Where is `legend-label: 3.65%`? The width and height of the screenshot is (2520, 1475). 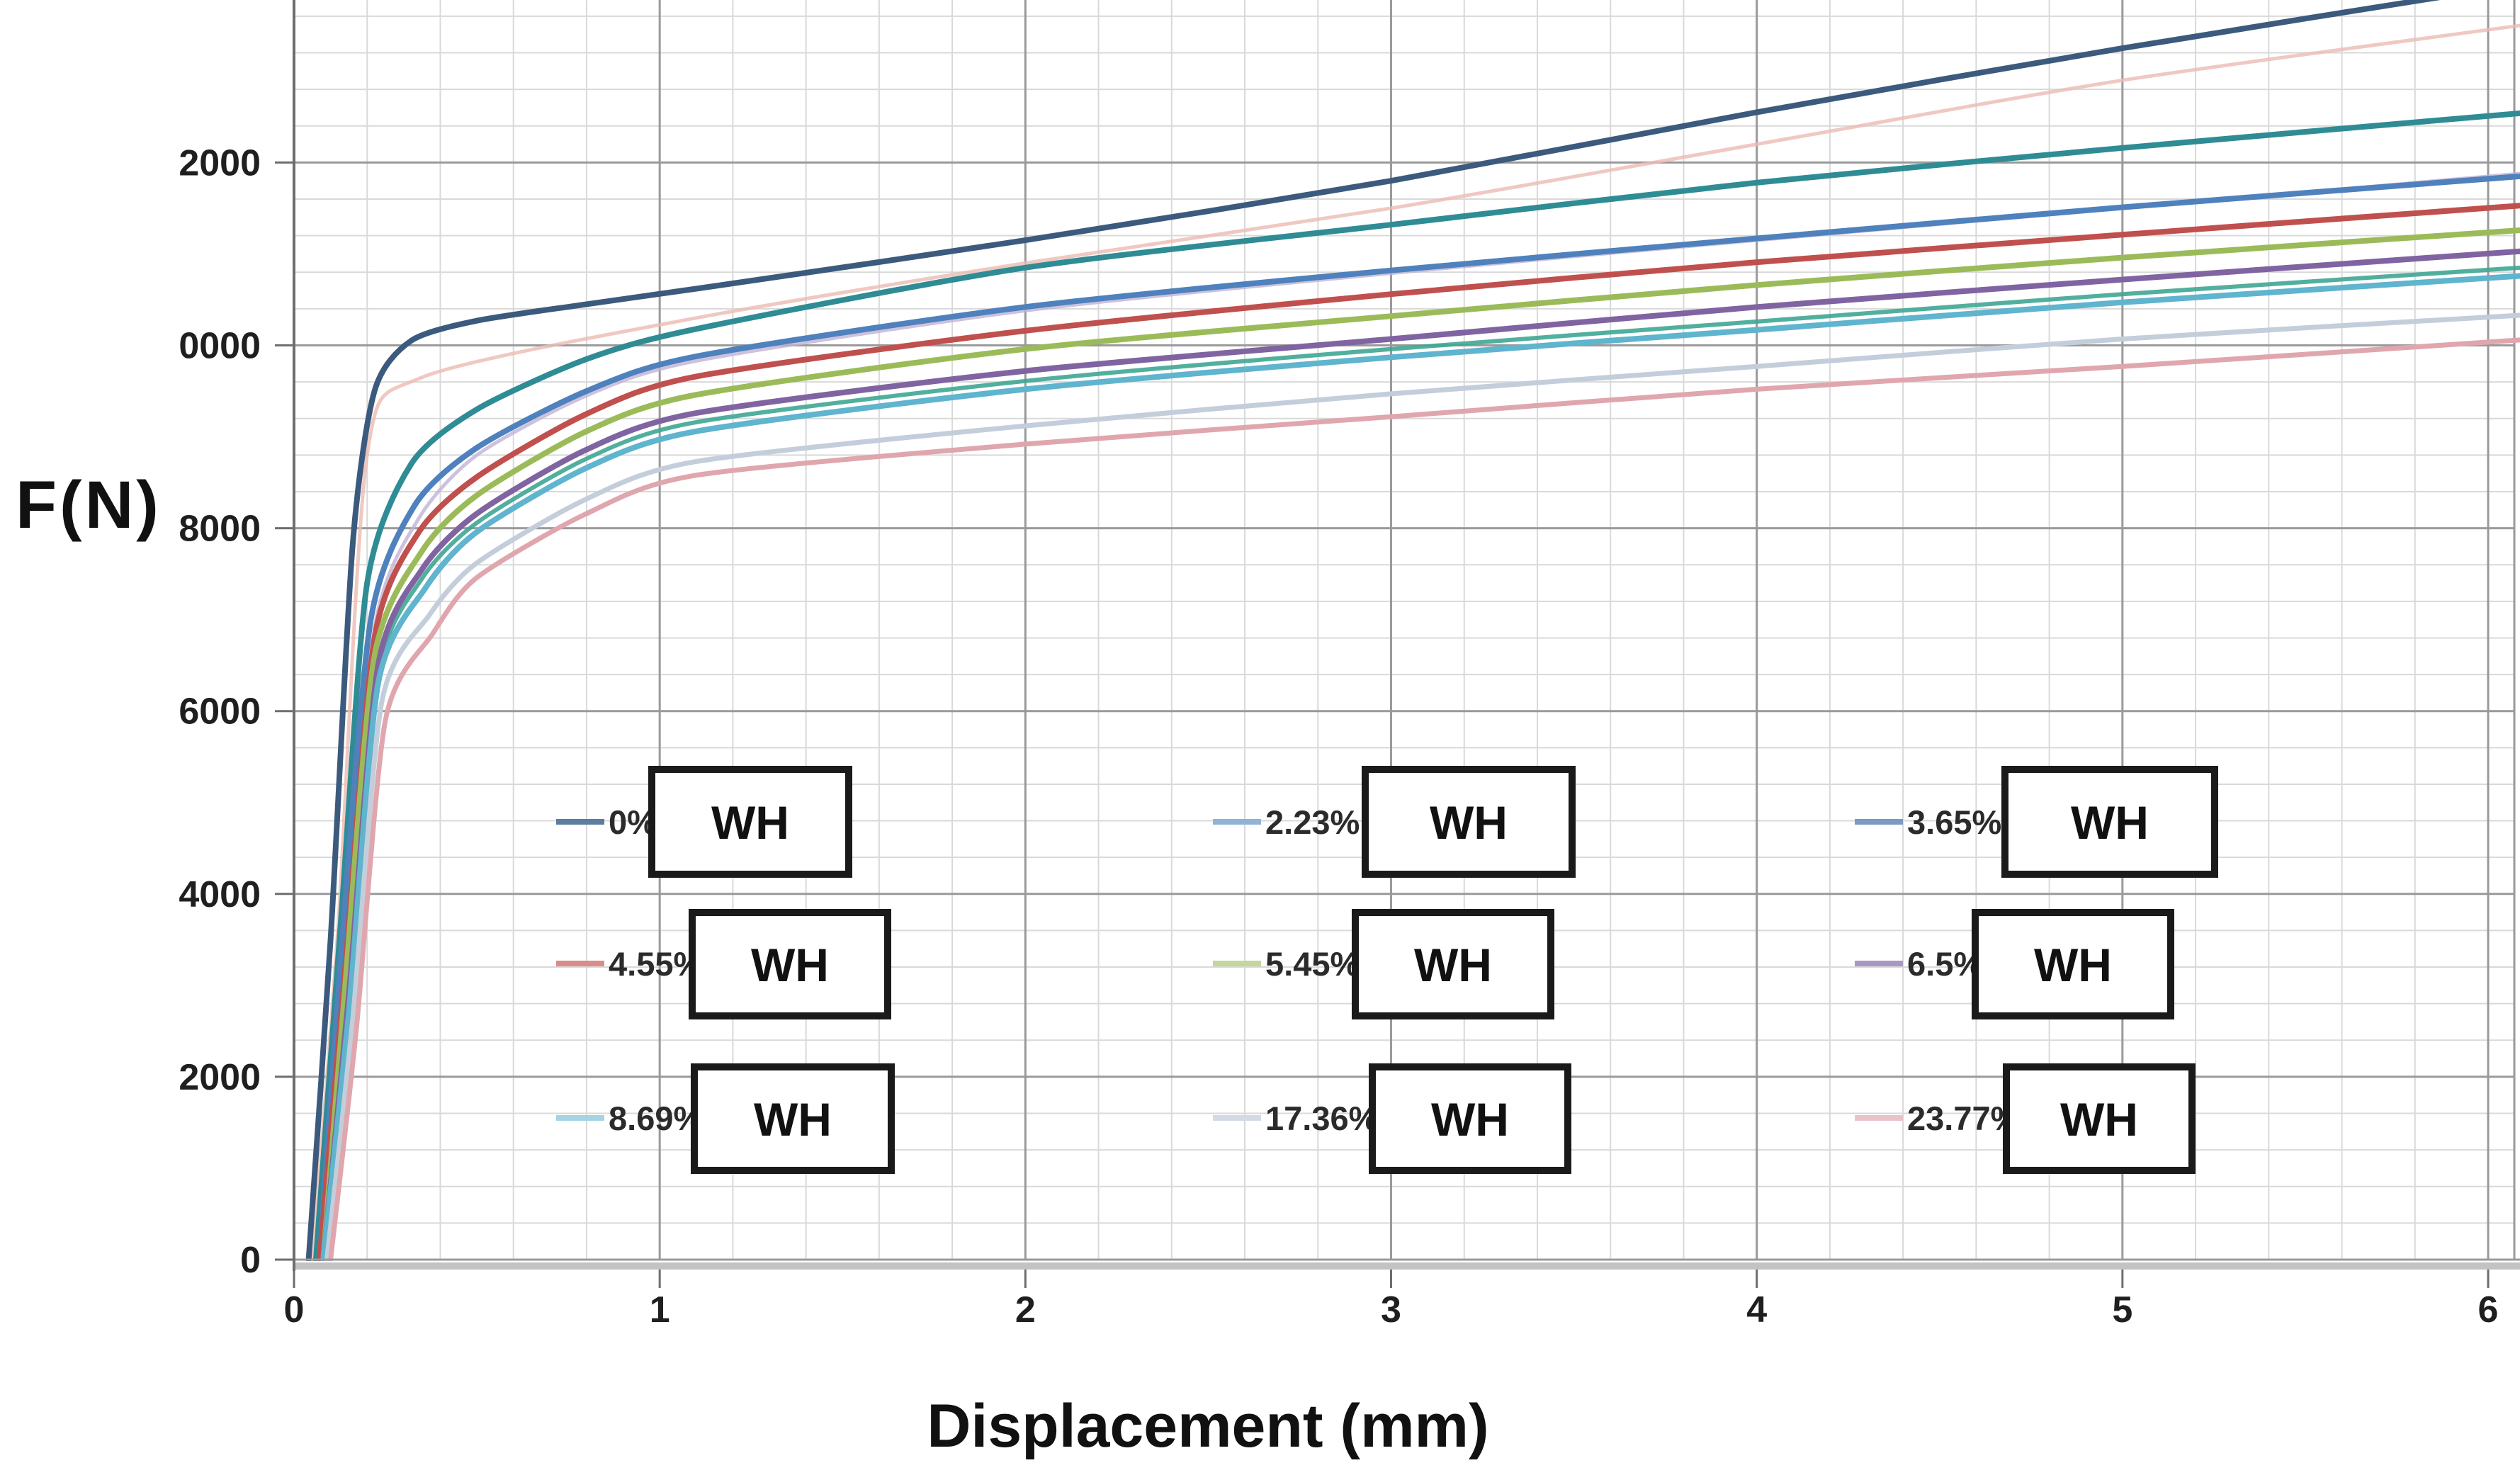
legend-label: 3.65% is located at coordinates (1954, 822).